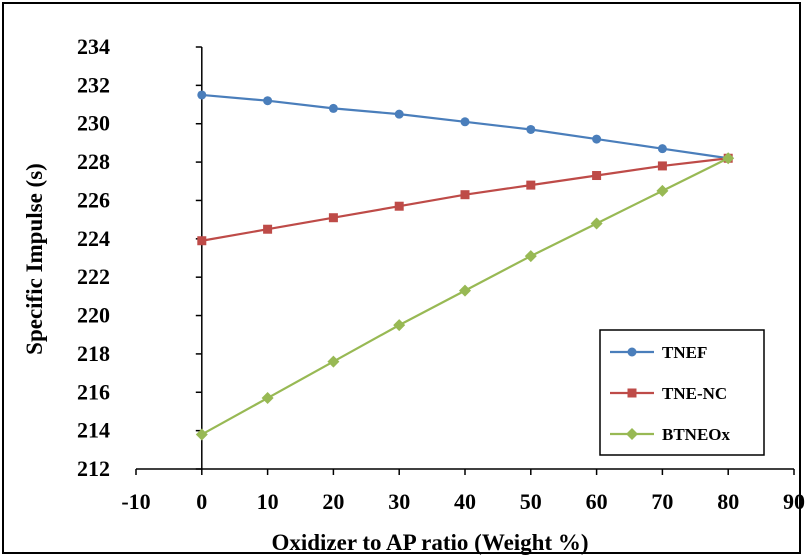 The image size is (805, 558). What do you see at coordinates (658, 352) in the screenshot?
I see `legend-item: TNEF` at bounding box center [658, 352].